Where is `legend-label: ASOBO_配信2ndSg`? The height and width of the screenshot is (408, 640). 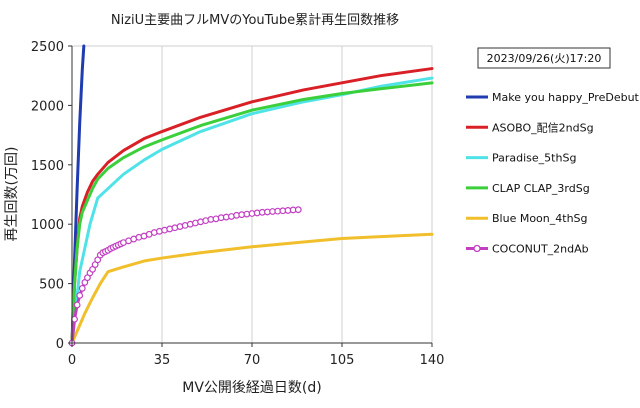
legend-label: ASOBO_配信2ndSg is located at coordinates (543, 127).